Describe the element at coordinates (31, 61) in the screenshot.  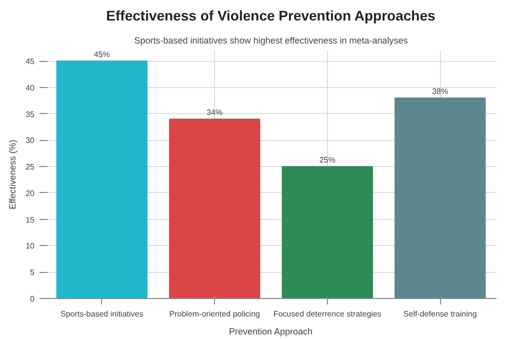
I see `y-tick-label: 45` at that location.